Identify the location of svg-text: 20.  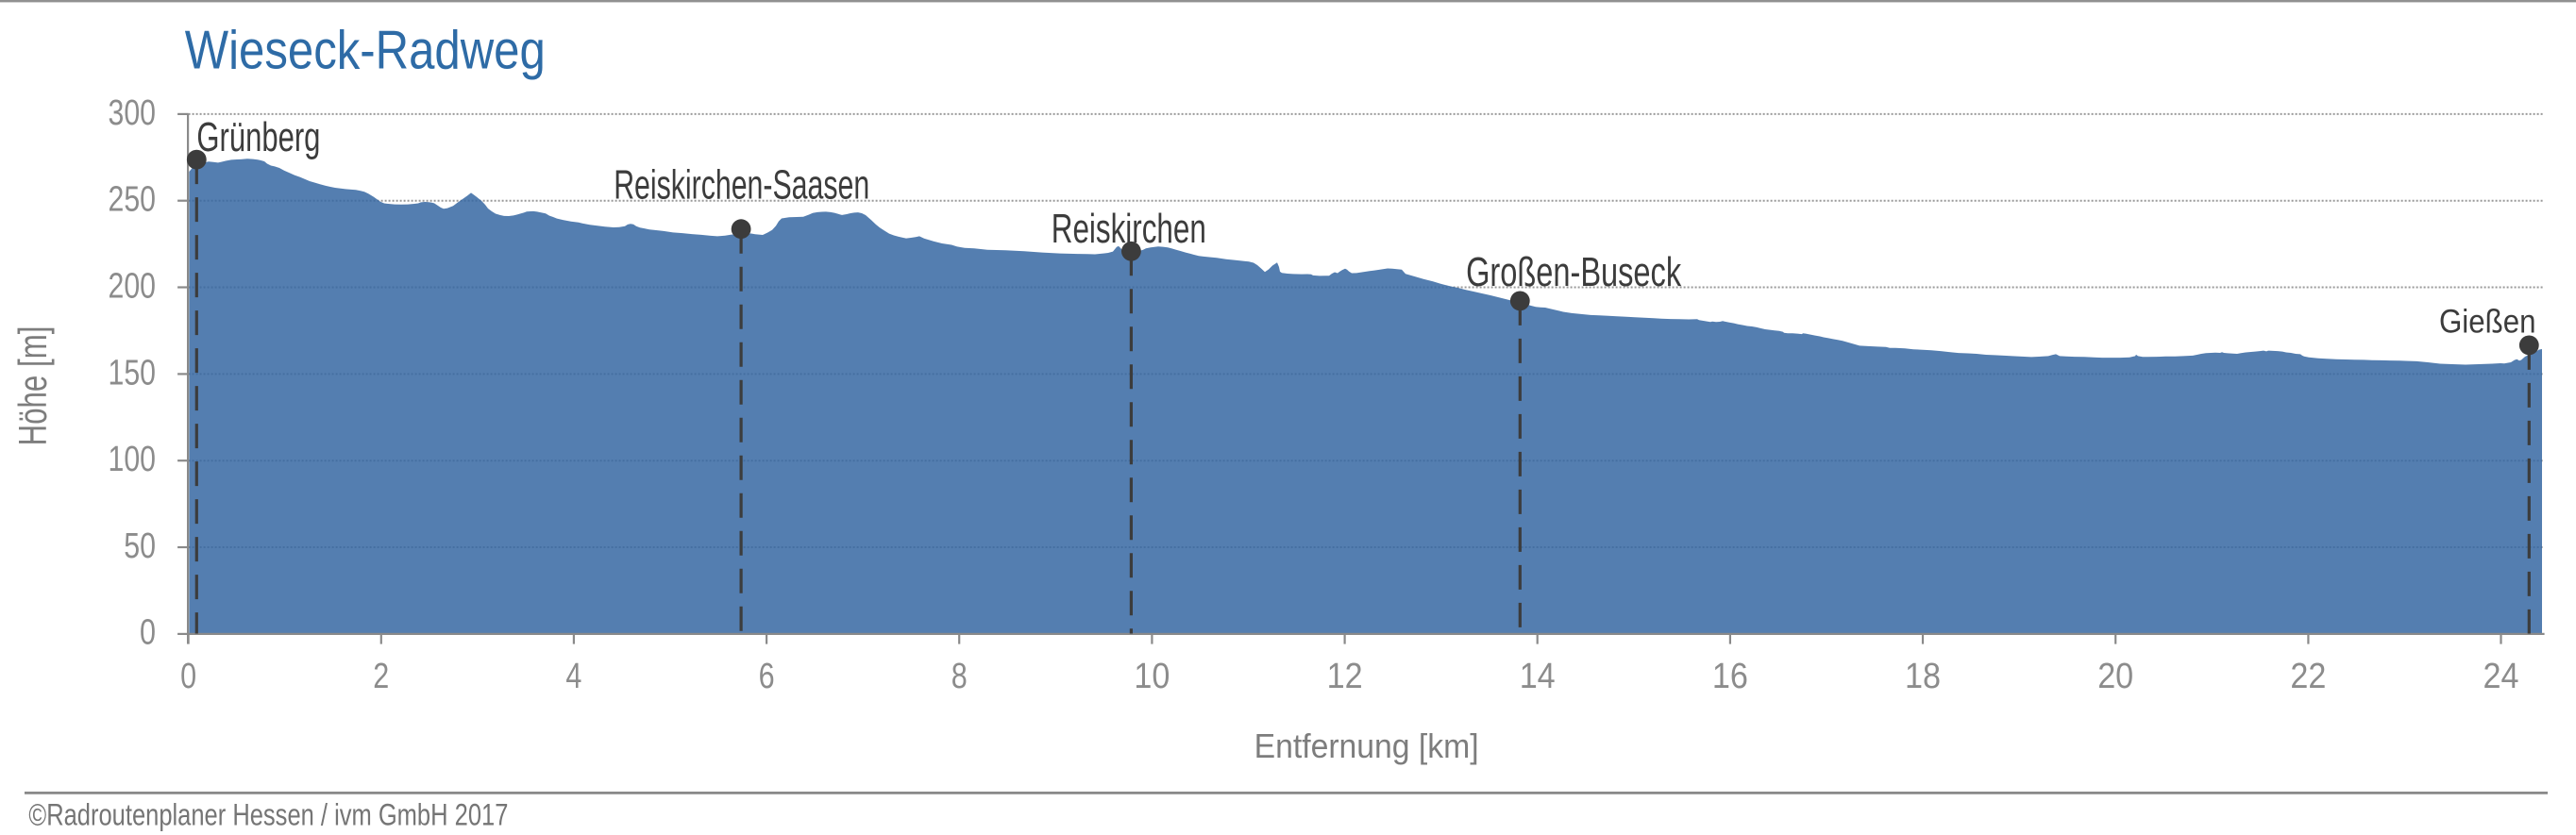
(2115, 676).